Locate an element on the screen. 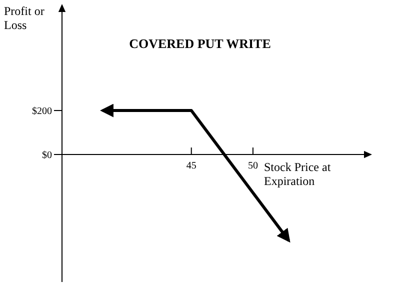 The width and height of the screenshot is (400, 300). x-tick-label: 45 is located at coordinates (191, 166).